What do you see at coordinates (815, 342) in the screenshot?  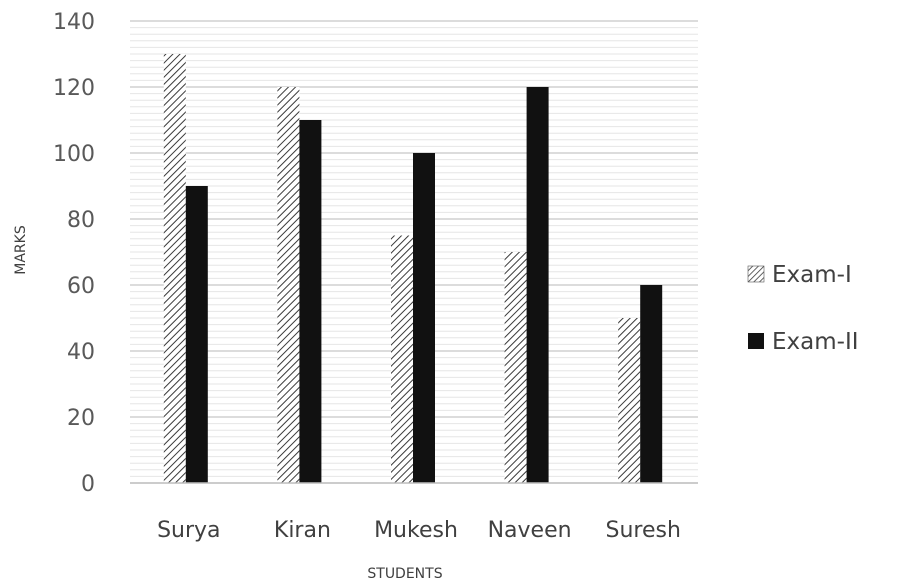 I see `legend-label-exam-2: Exam-II` at bounding box center [815, 342].